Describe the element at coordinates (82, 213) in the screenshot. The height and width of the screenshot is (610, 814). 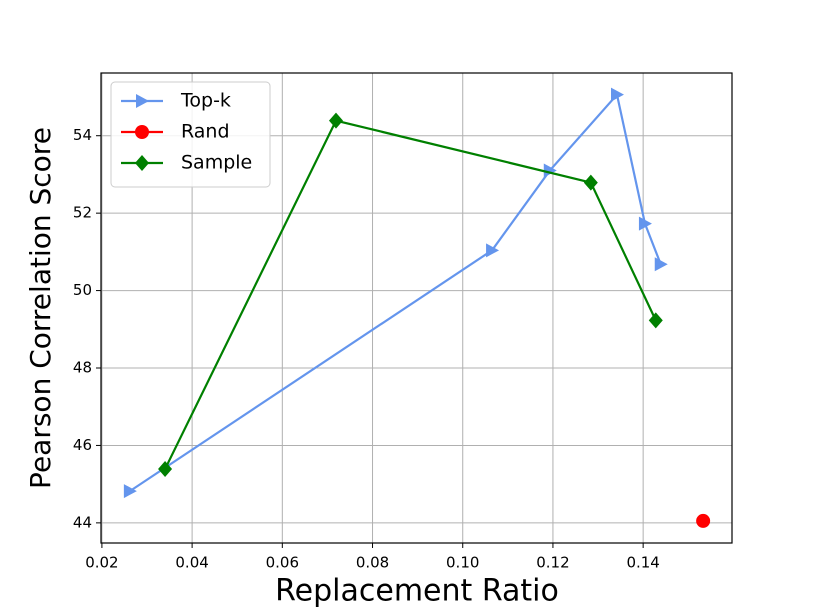
I see `y-tick-label: 52` at that location.